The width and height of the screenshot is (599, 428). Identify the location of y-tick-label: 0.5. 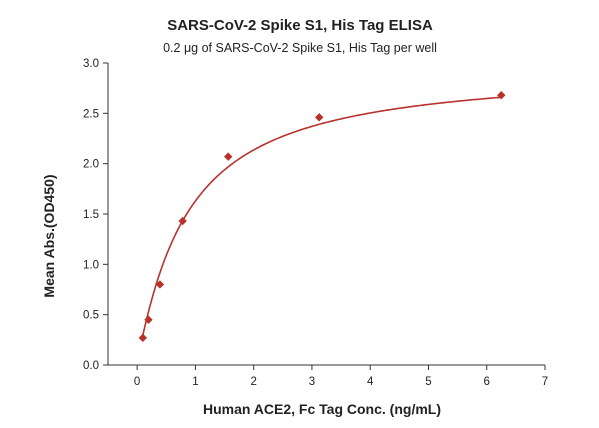
(91, 316).